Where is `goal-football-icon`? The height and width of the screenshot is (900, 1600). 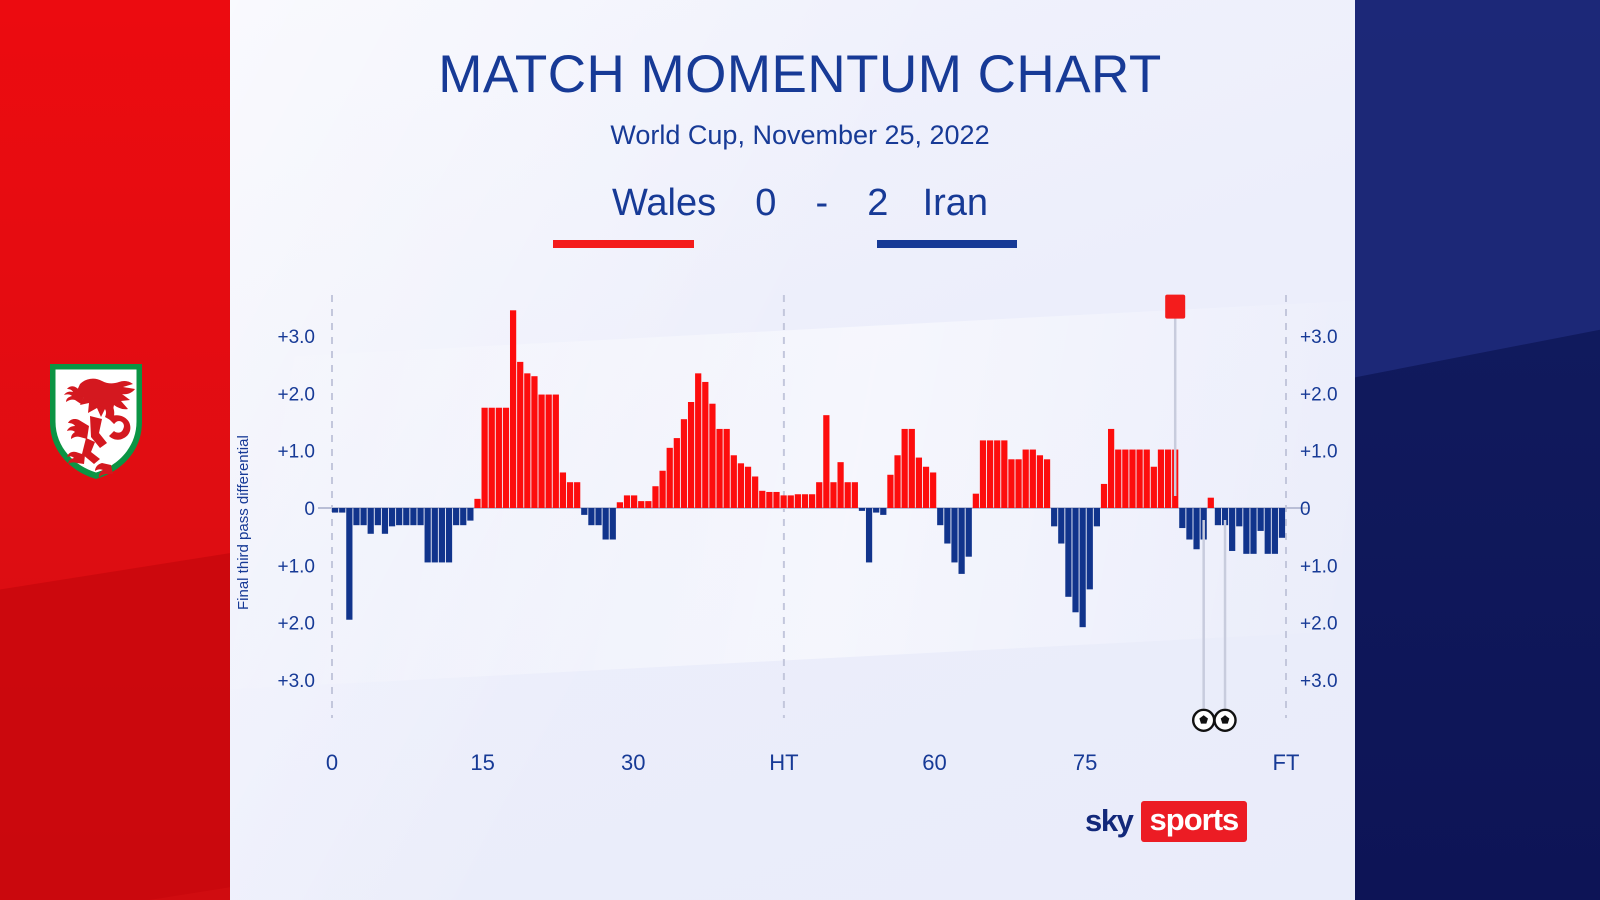 goal-football-icon is located at coordinates (1225, 720).